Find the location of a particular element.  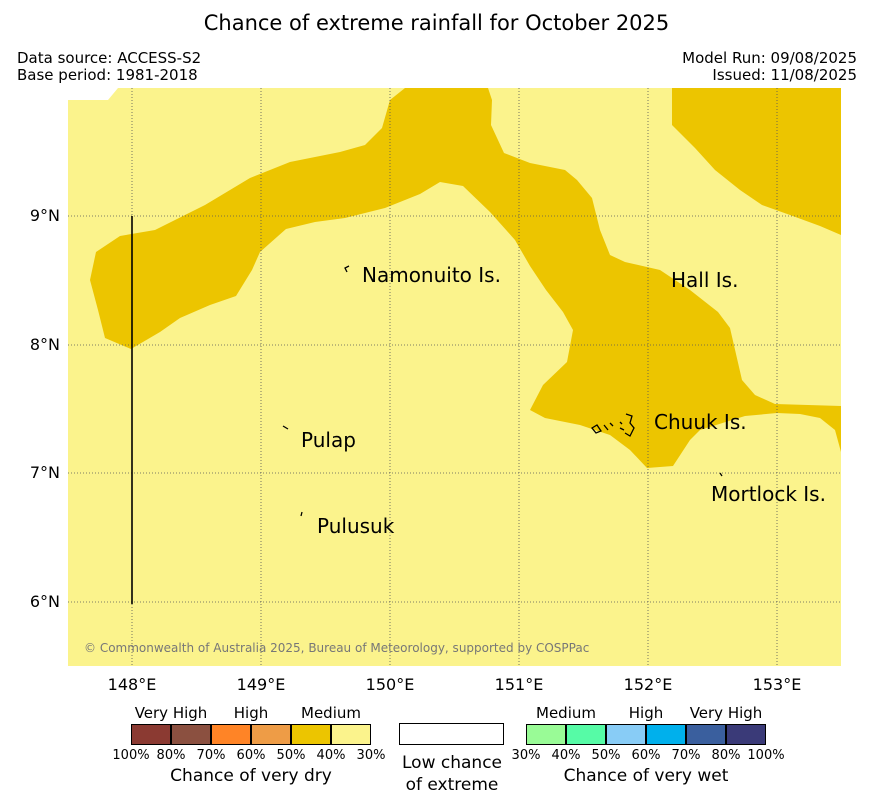

model-run: Model Run: 09/08/2025 is located at coordinates (769, 58).